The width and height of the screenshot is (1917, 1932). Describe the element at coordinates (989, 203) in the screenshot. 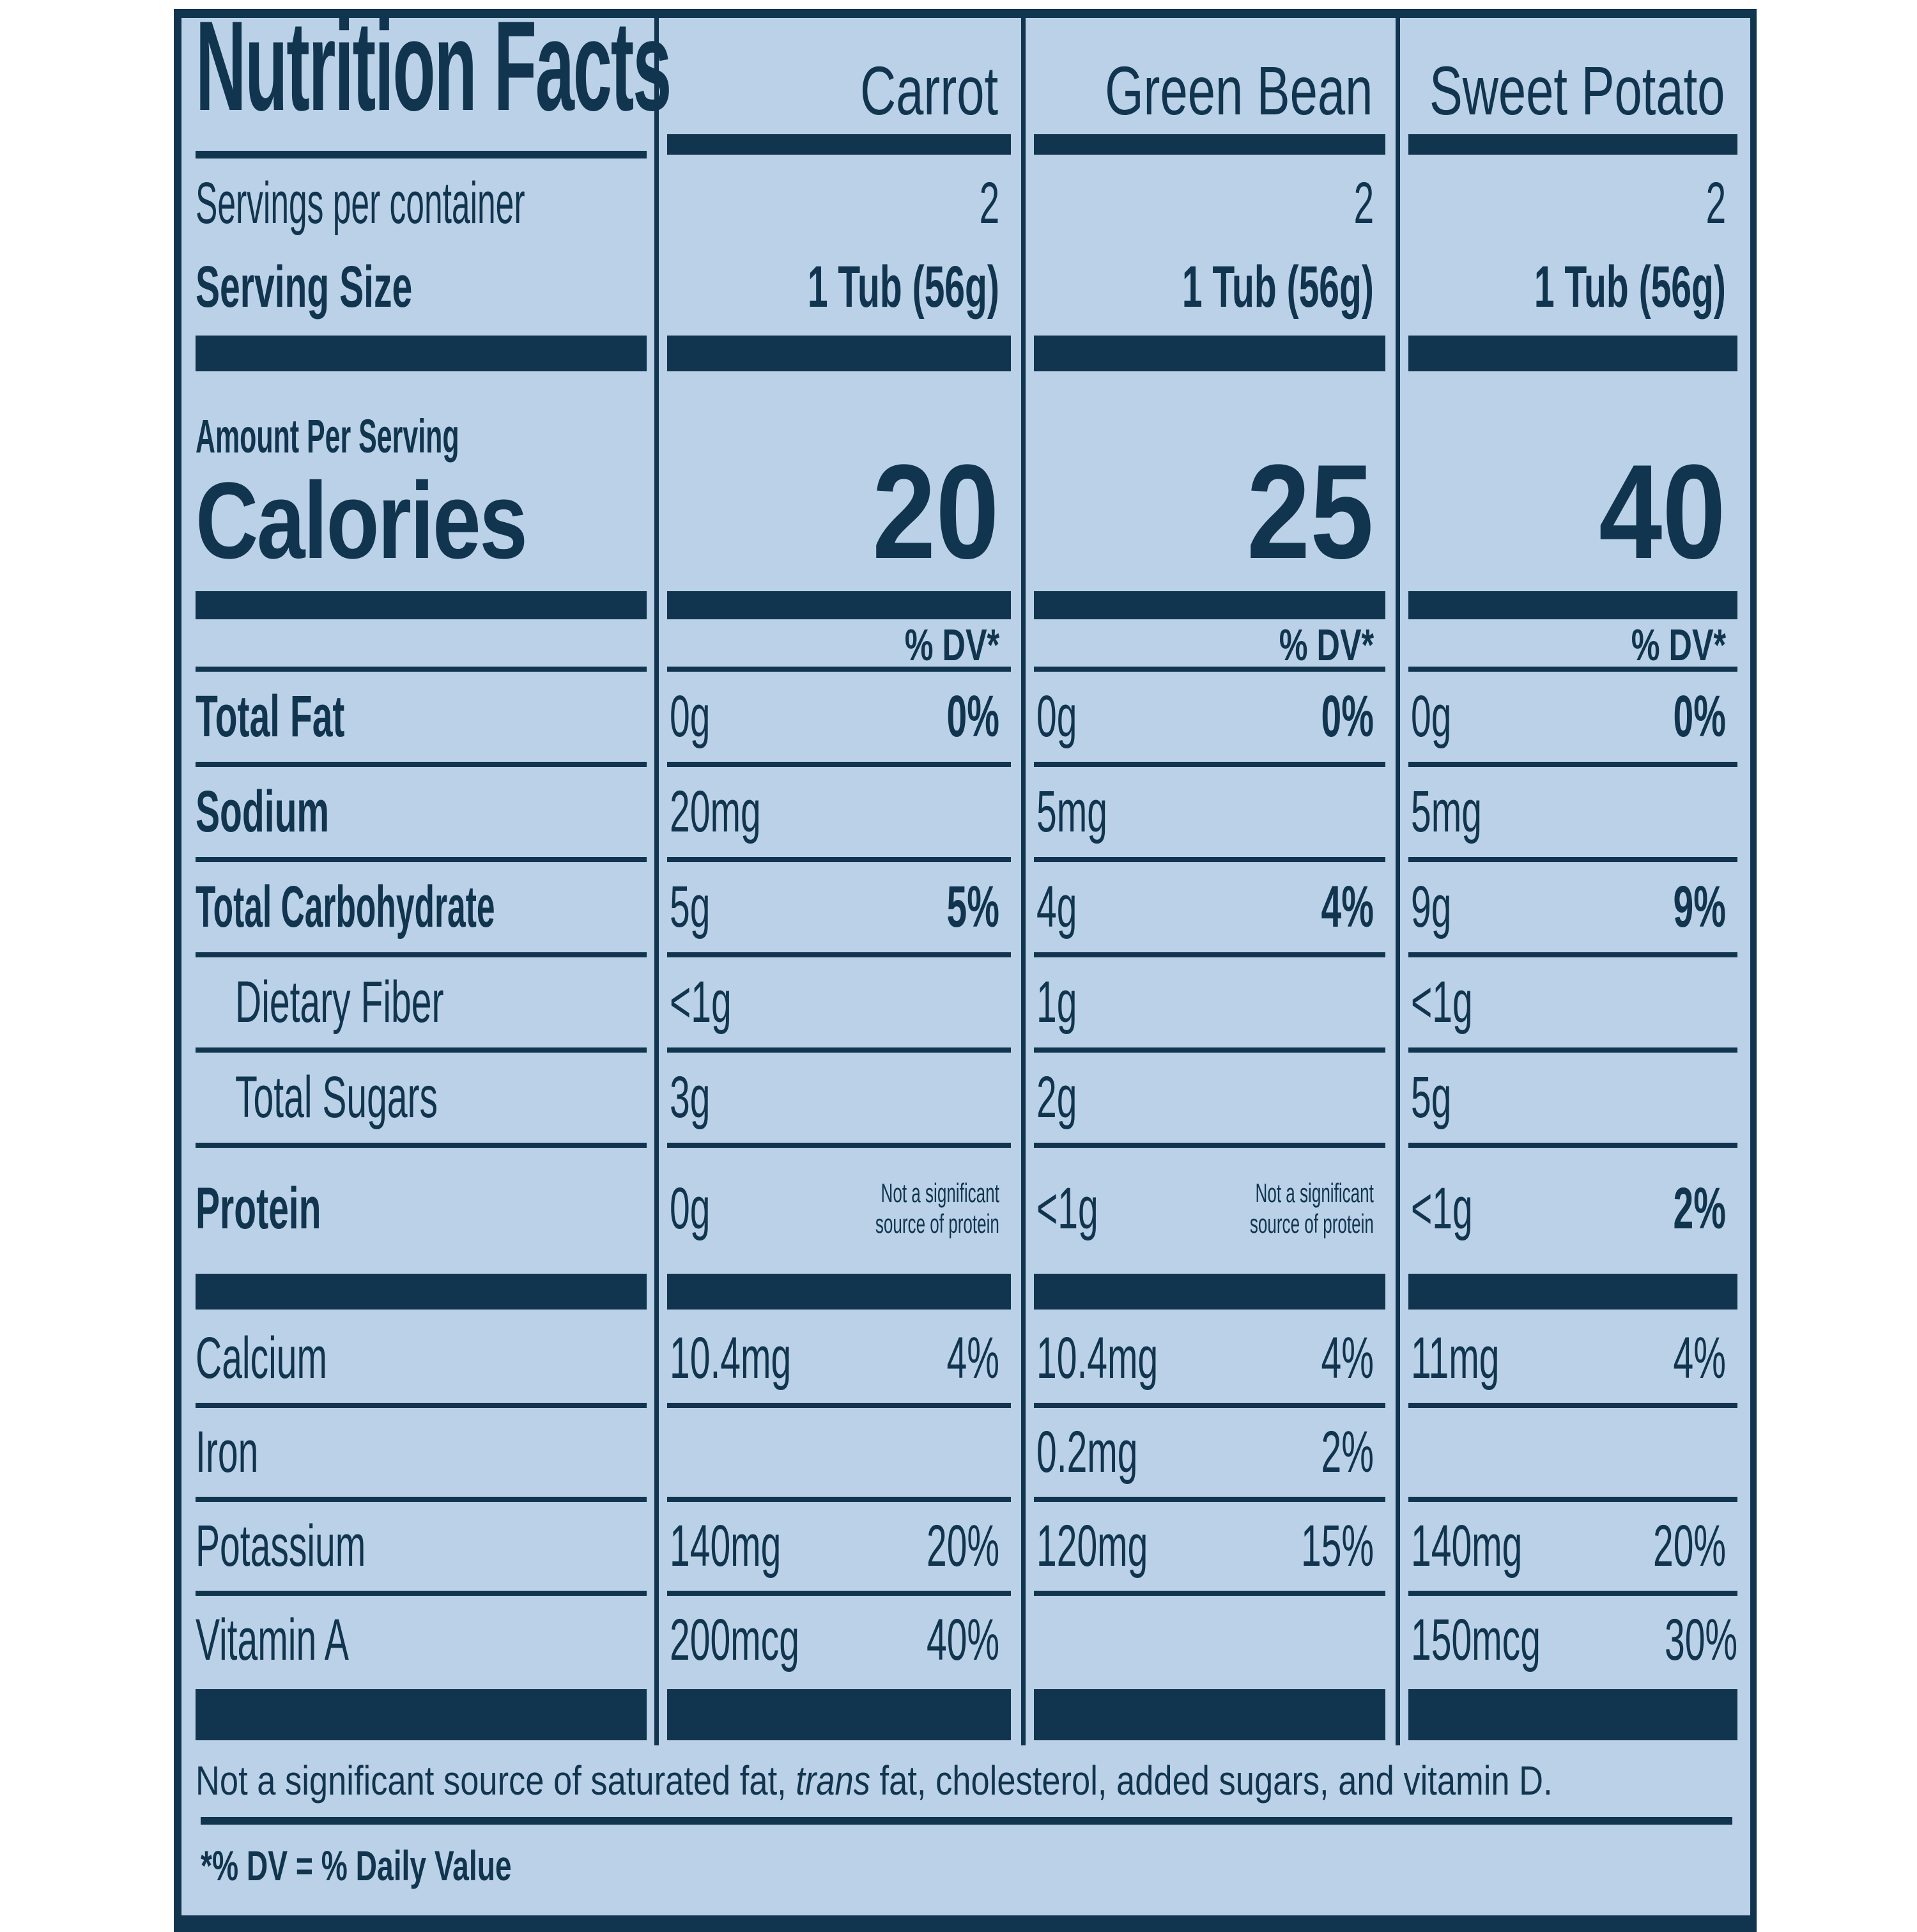

I see `servings-value-carrot: 2` at that location.